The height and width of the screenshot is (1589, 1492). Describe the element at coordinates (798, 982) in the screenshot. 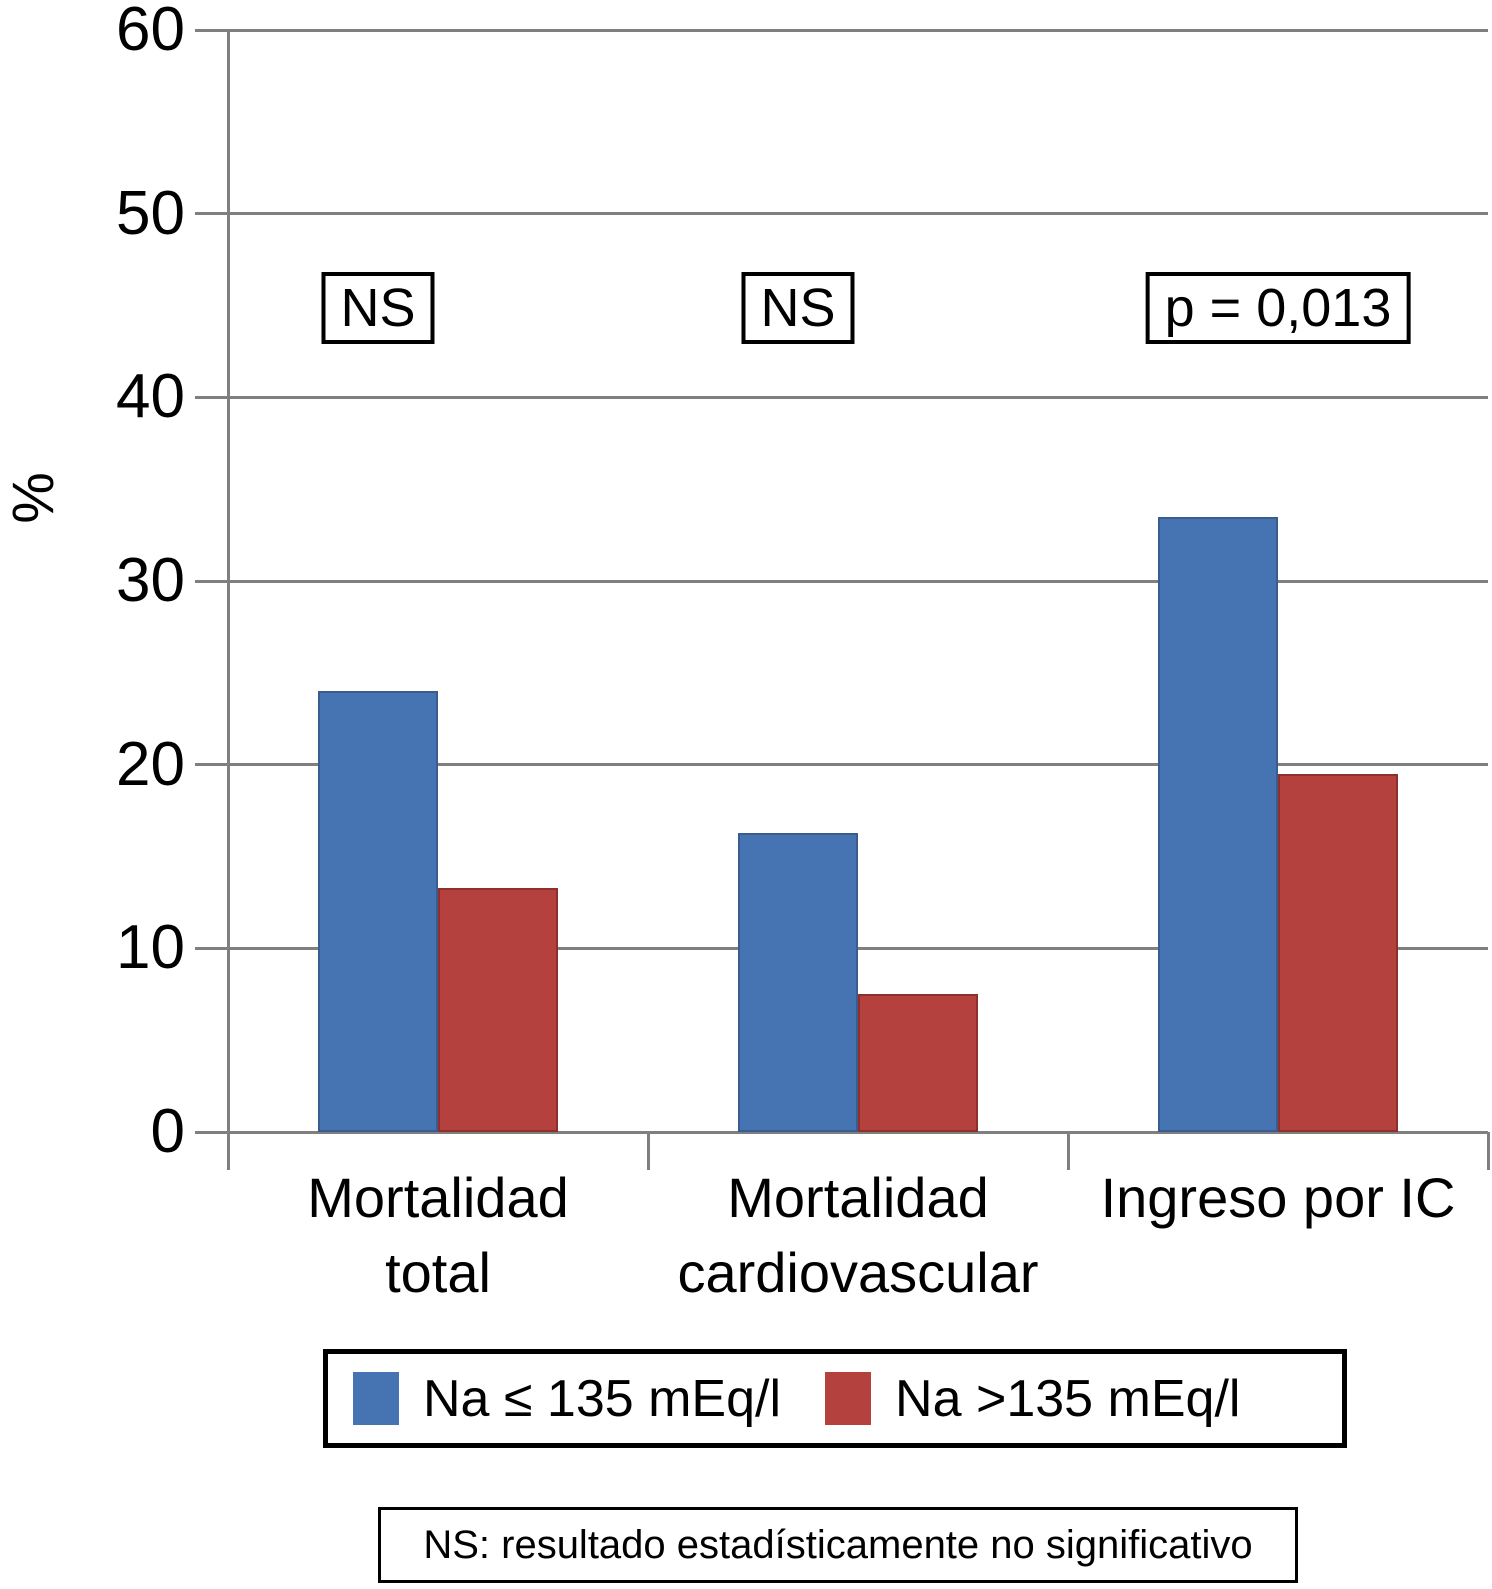

I see `bar-series1-cat2` at that location.